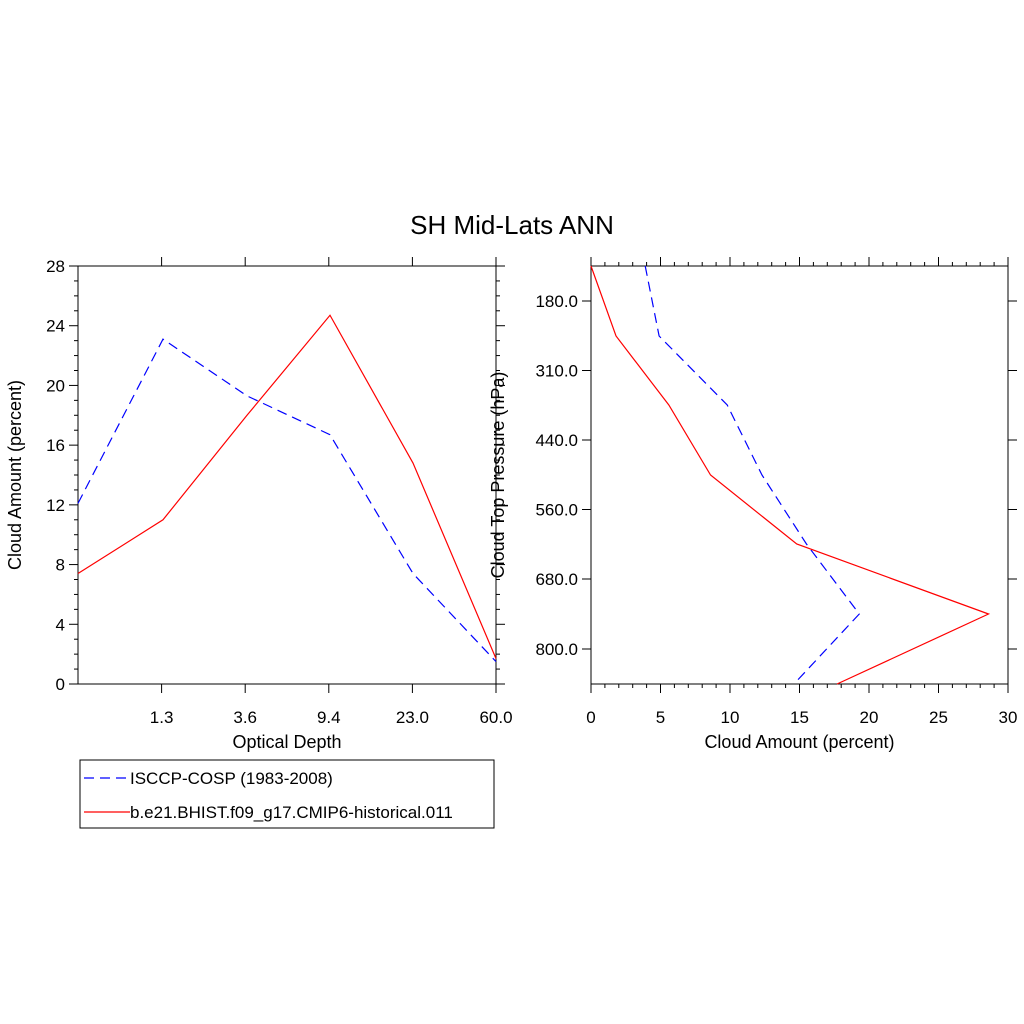  I want to click on left-y-tick-label: 28, so click(55, 266).